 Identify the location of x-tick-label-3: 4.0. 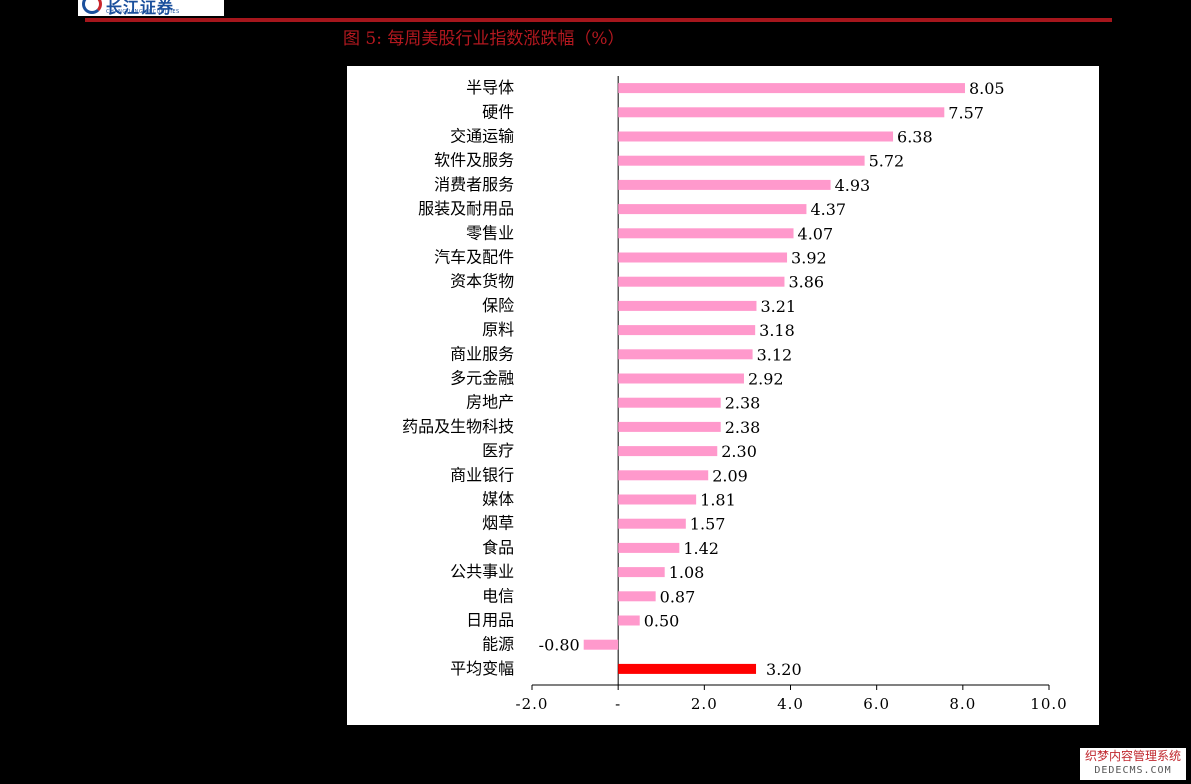
(790, 704).